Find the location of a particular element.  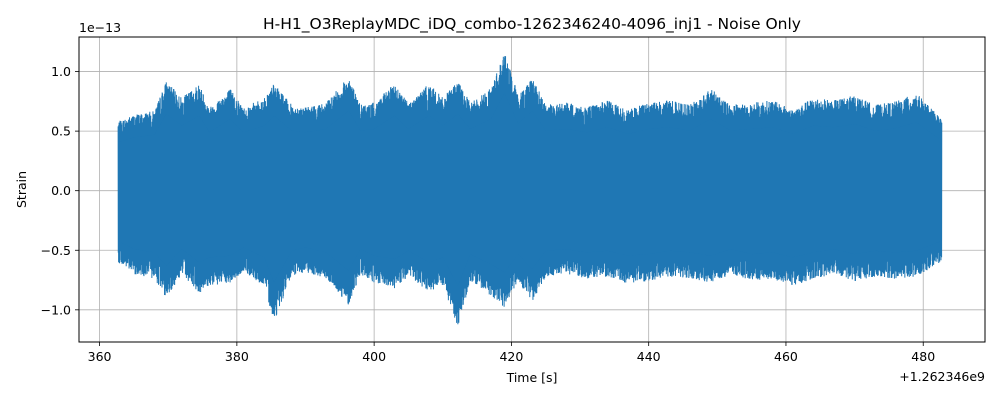

y-tick-label: 0.5 is located at coordinates (61, 131).